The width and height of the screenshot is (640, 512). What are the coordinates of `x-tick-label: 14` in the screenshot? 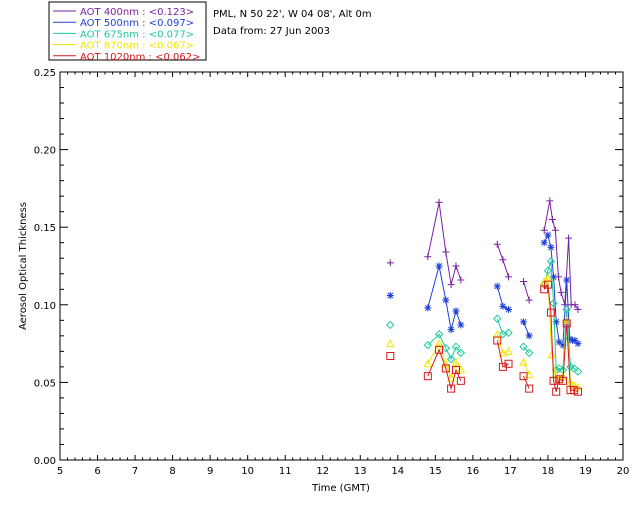 It's located at (397, 471).